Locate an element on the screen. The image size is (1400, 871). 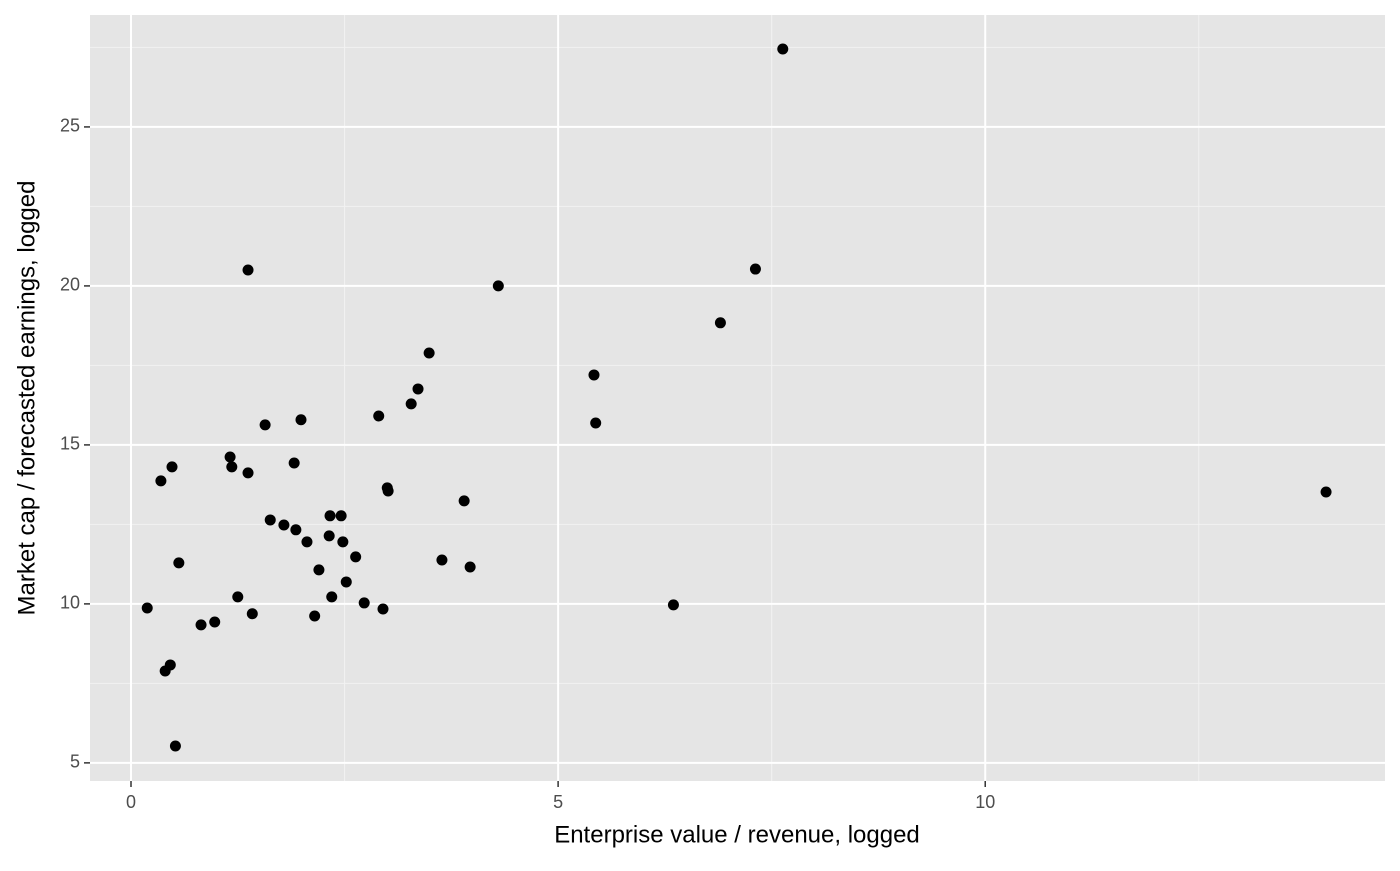
y-tick-label: 5 is located at coordinates (75, 762).